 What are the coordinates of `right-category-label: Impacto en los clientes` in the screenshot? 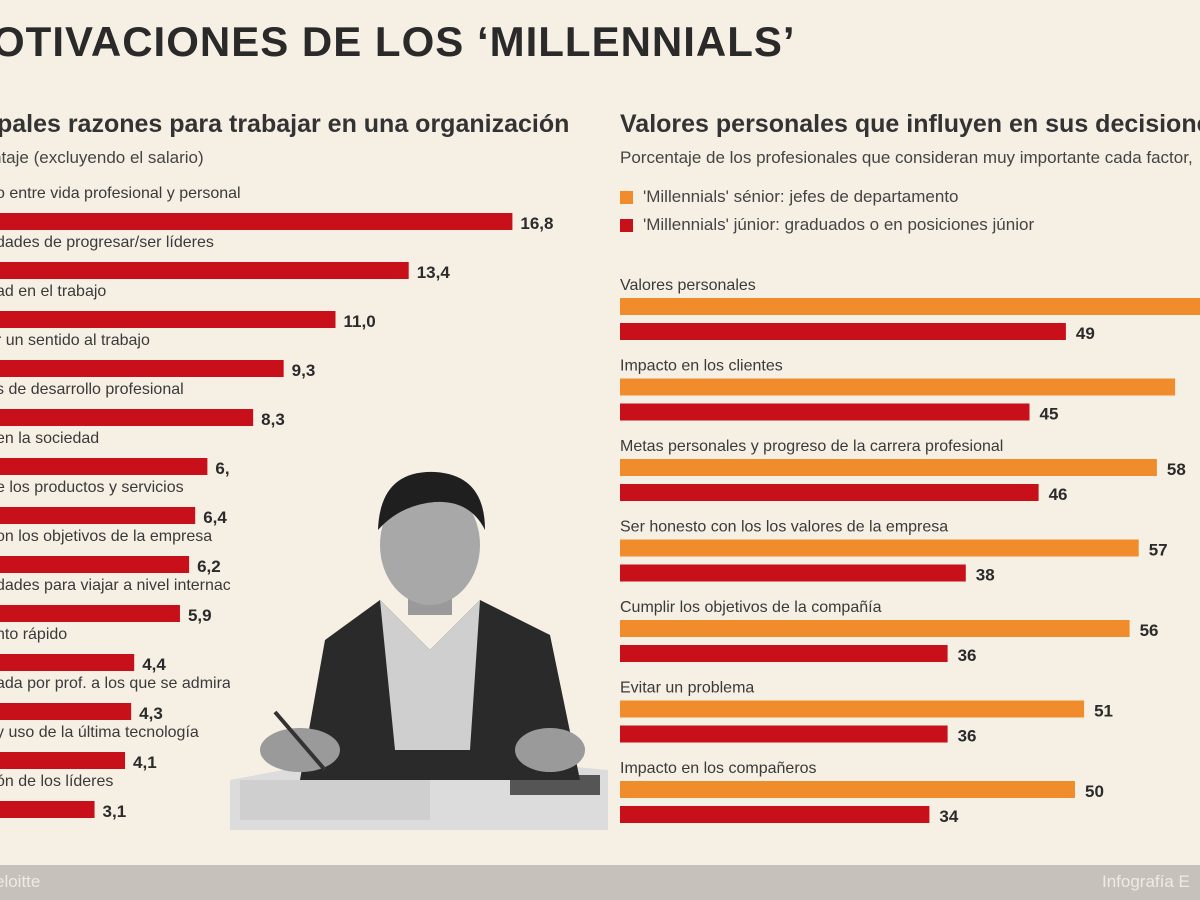 It's located at (701, 366).